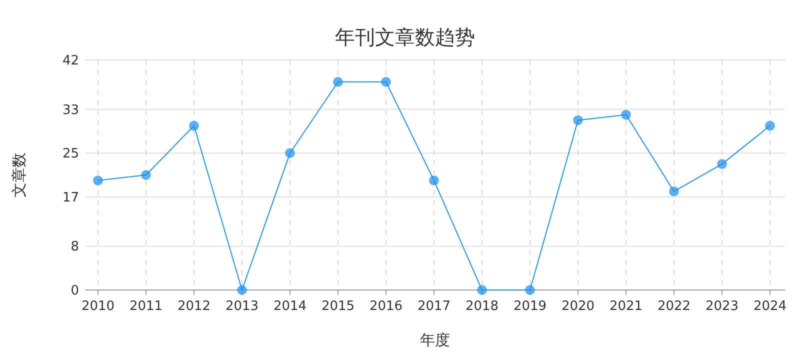 This screenshot has width=810, height=360. I want to click on y-tick-label: 0, so click(74, 291).